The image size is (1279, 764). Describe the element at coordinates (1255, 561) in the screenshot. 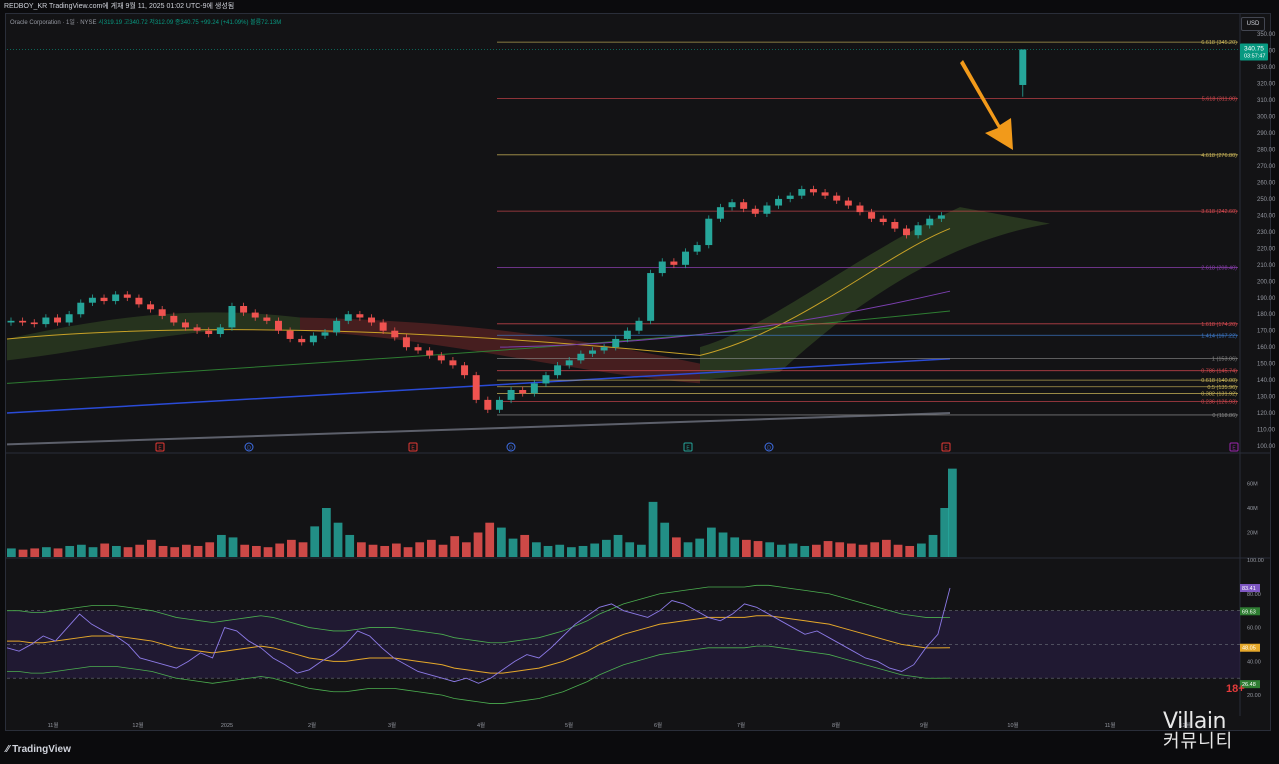

I see `rsi-tick-label: 100.00` at that location.